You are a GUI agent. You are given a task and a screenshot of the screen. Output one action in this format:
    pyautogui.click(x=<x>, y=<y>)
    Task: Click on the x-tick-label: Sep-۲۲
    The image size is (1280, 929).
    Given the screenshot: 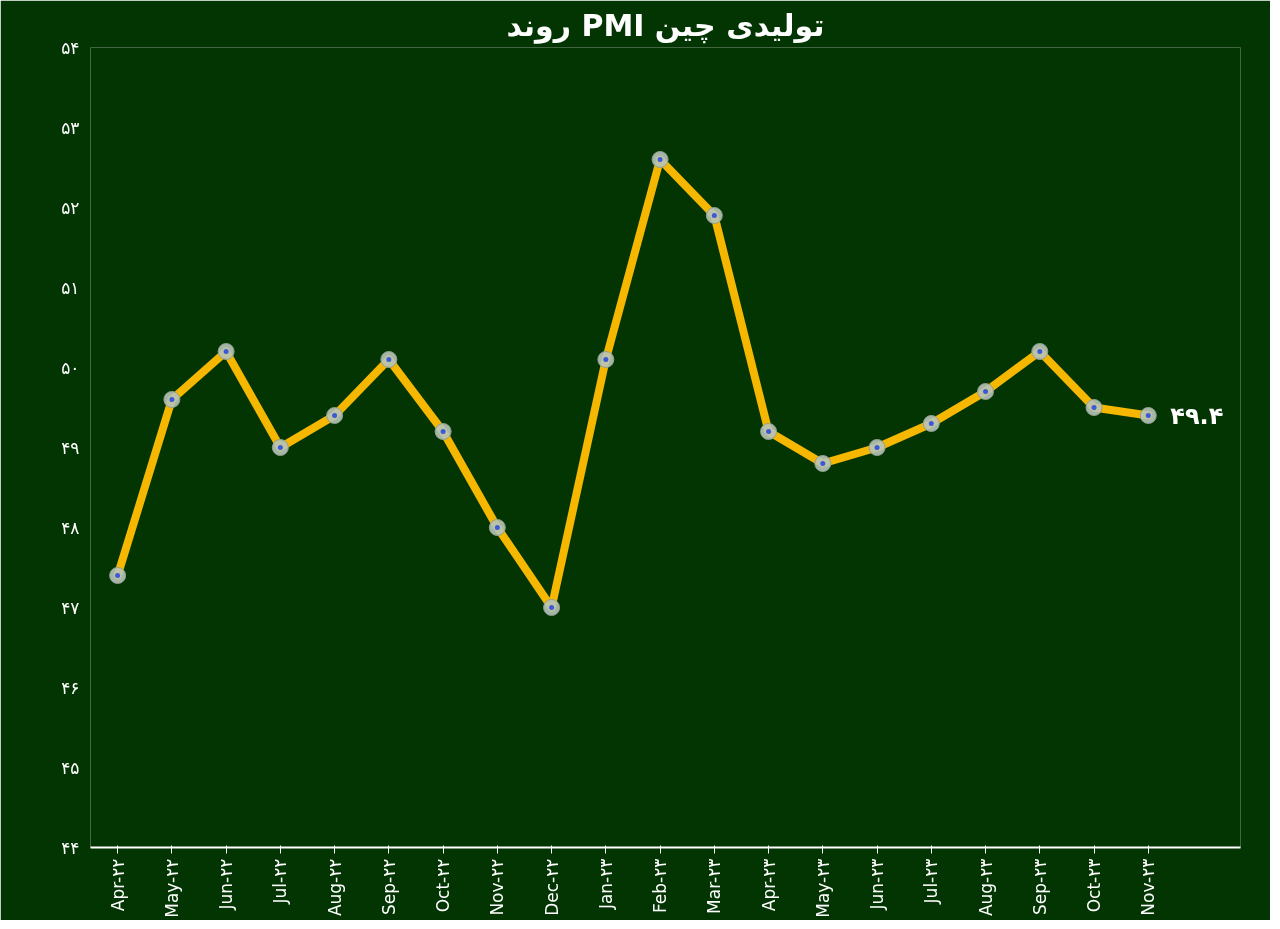 What is the action you would take?
    pyautogui.click(x=388, y=886)
    